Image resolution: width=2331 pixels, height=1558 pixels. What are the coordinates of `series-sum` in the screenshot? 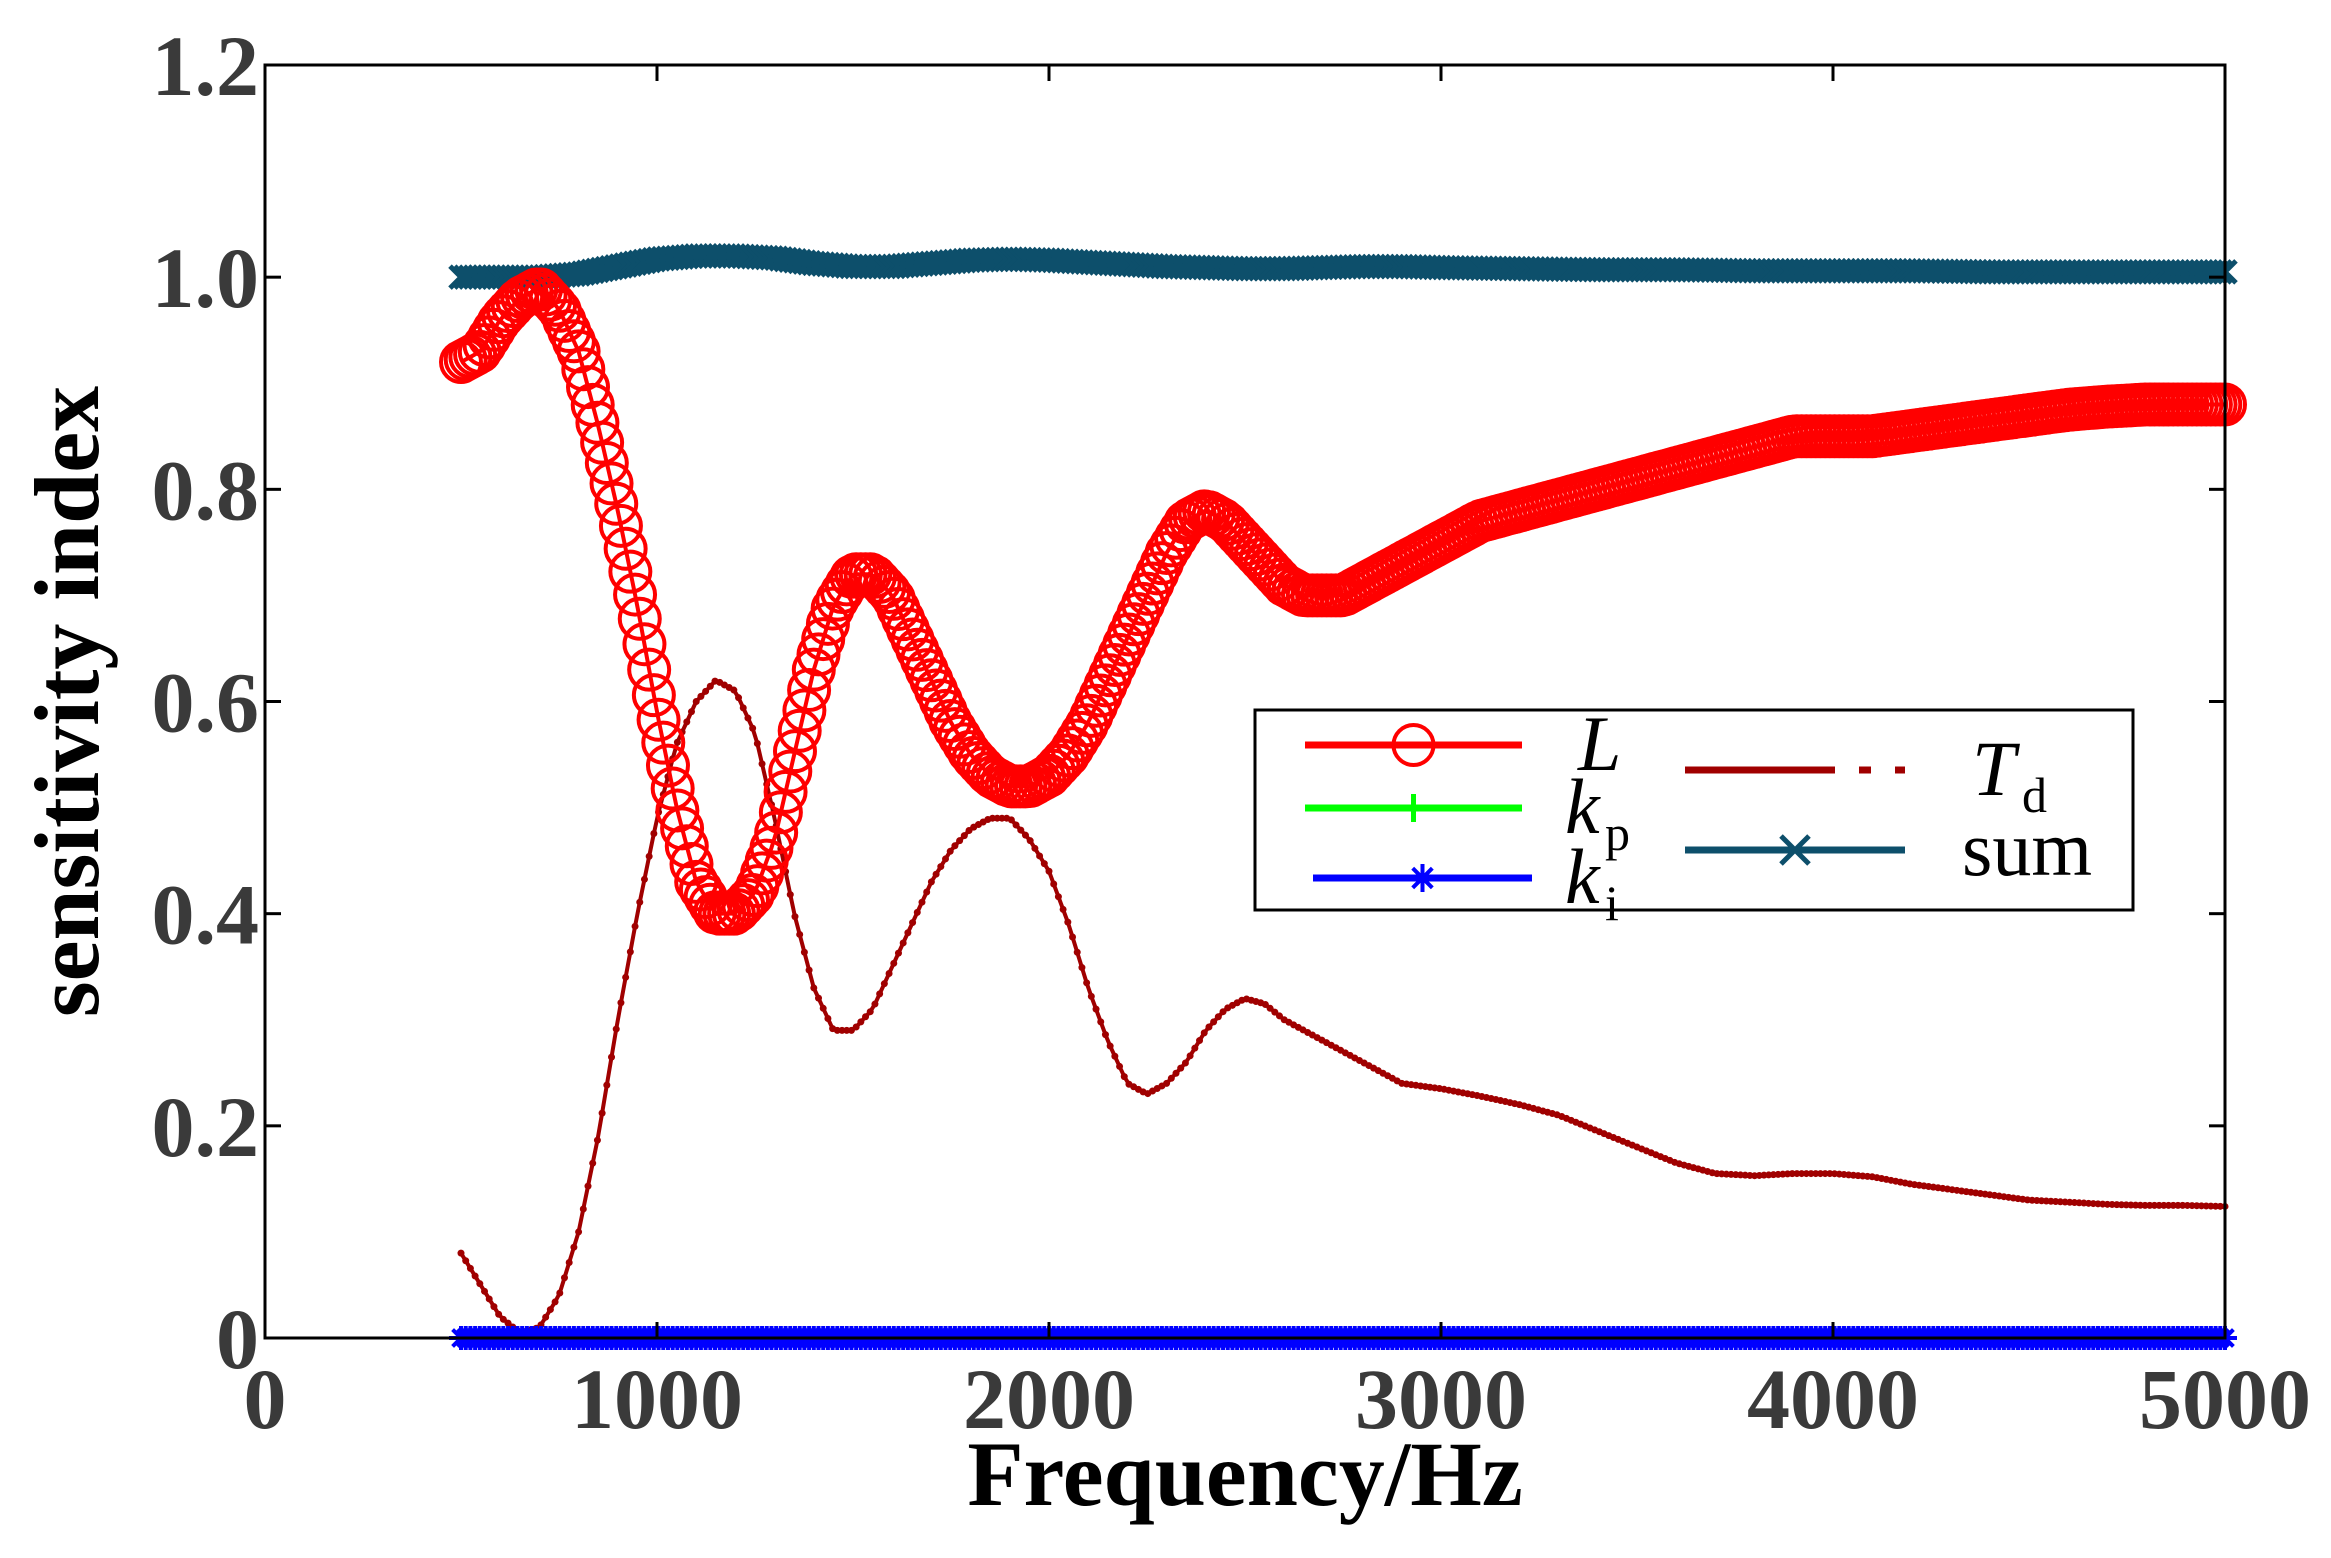 It's located at (1343, 266).